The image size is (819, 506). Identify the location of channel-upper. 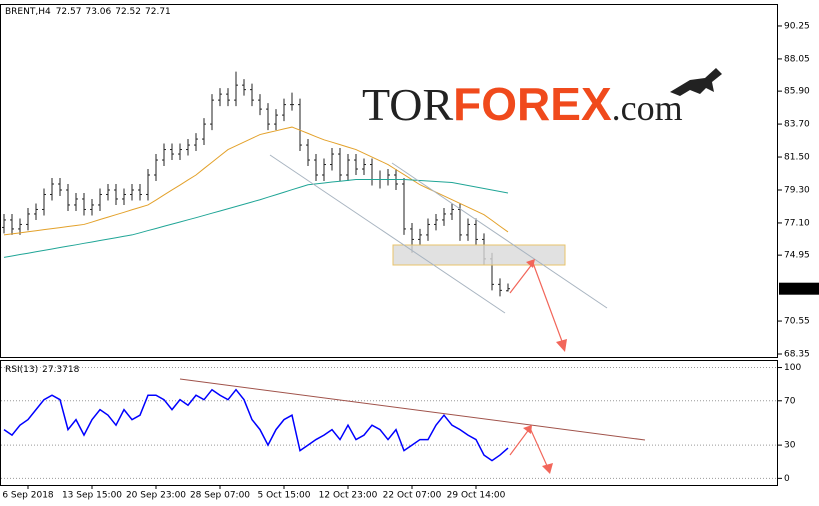
(499, 235).